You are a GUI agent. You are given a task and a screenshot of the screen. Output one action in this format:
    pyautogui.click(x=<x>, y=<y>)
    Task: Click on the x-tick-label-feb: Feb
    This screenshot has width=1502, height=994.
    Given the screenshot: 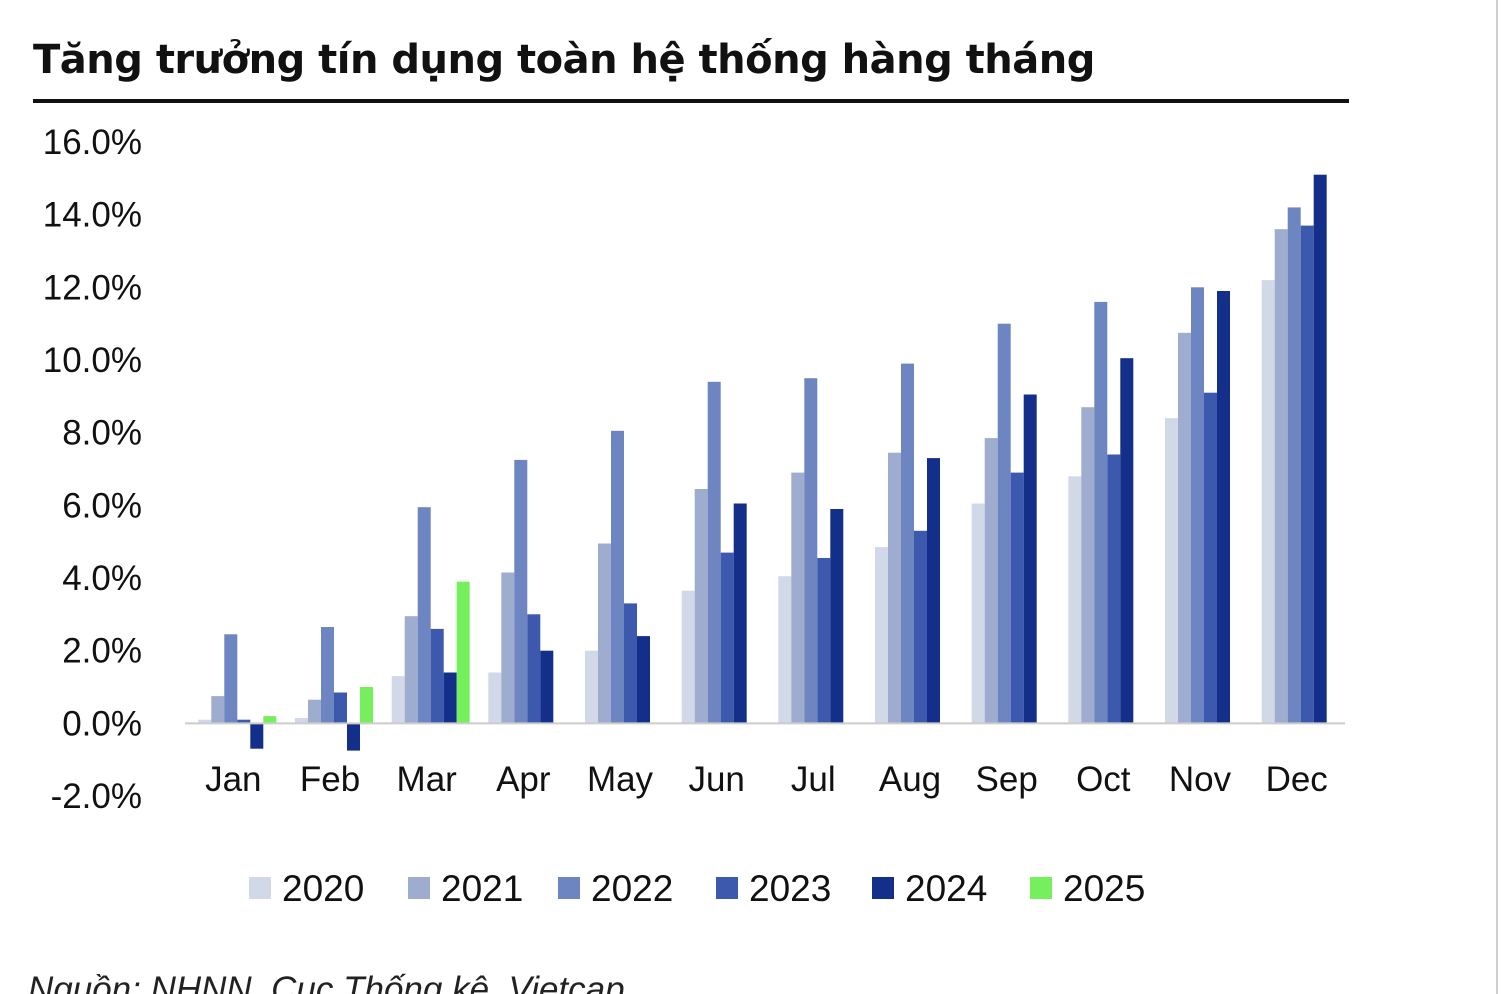 What is the action you would take?
    pyautogui.click(x=330, y=779)
    